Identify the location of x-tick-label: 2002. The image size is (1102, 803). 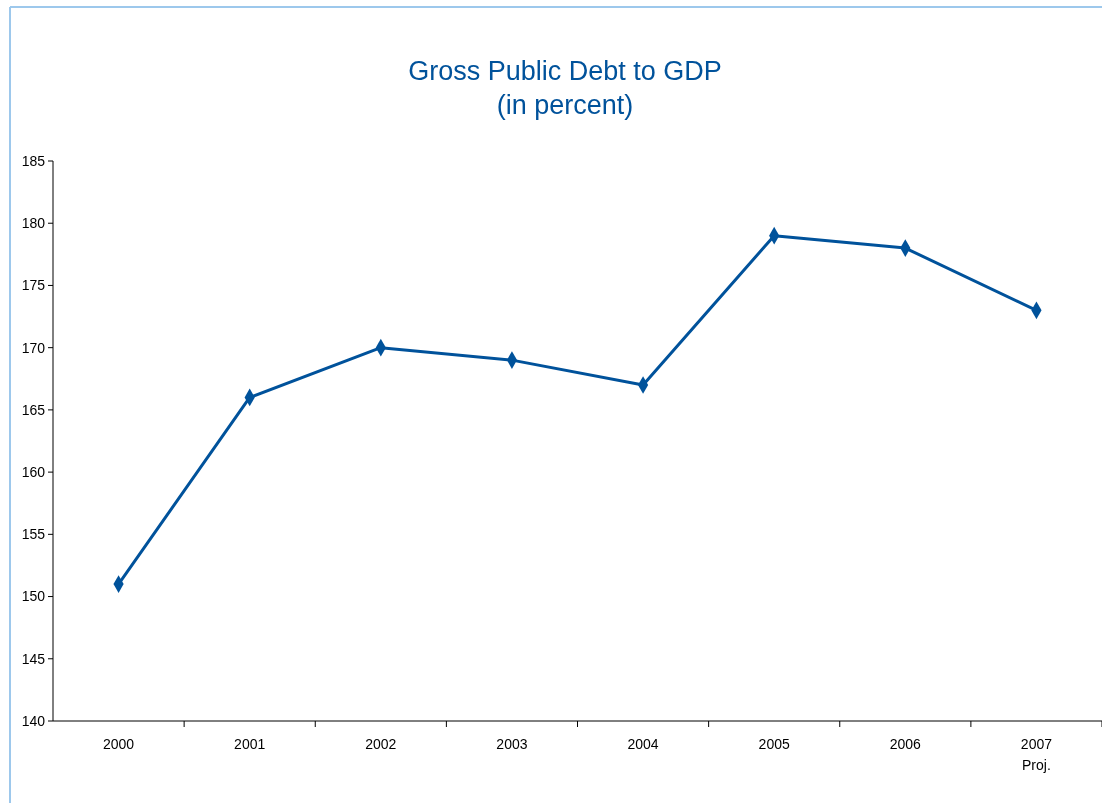
(381, 744).